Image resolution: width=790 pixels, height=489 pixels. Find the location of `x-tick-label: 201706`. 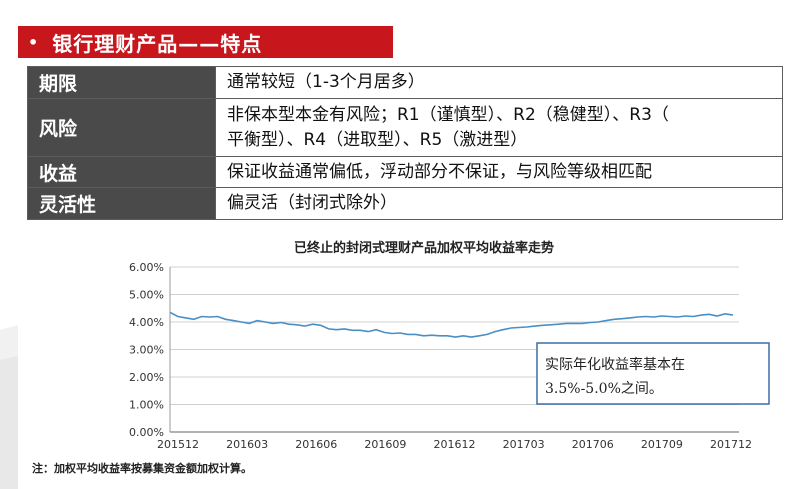

x-tick-label: 201706 is located at coordinates (593, 444).